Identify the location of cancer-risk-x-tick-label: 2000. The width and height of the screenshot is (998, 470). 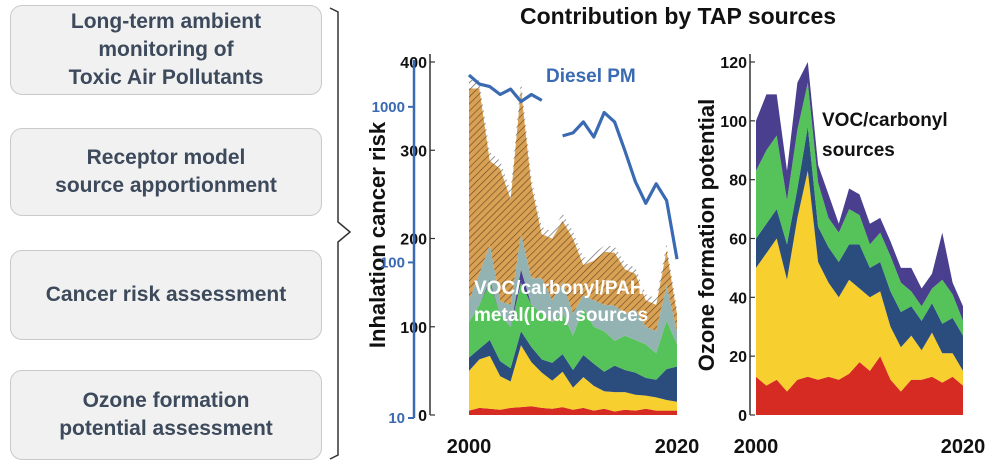
(469, 447).